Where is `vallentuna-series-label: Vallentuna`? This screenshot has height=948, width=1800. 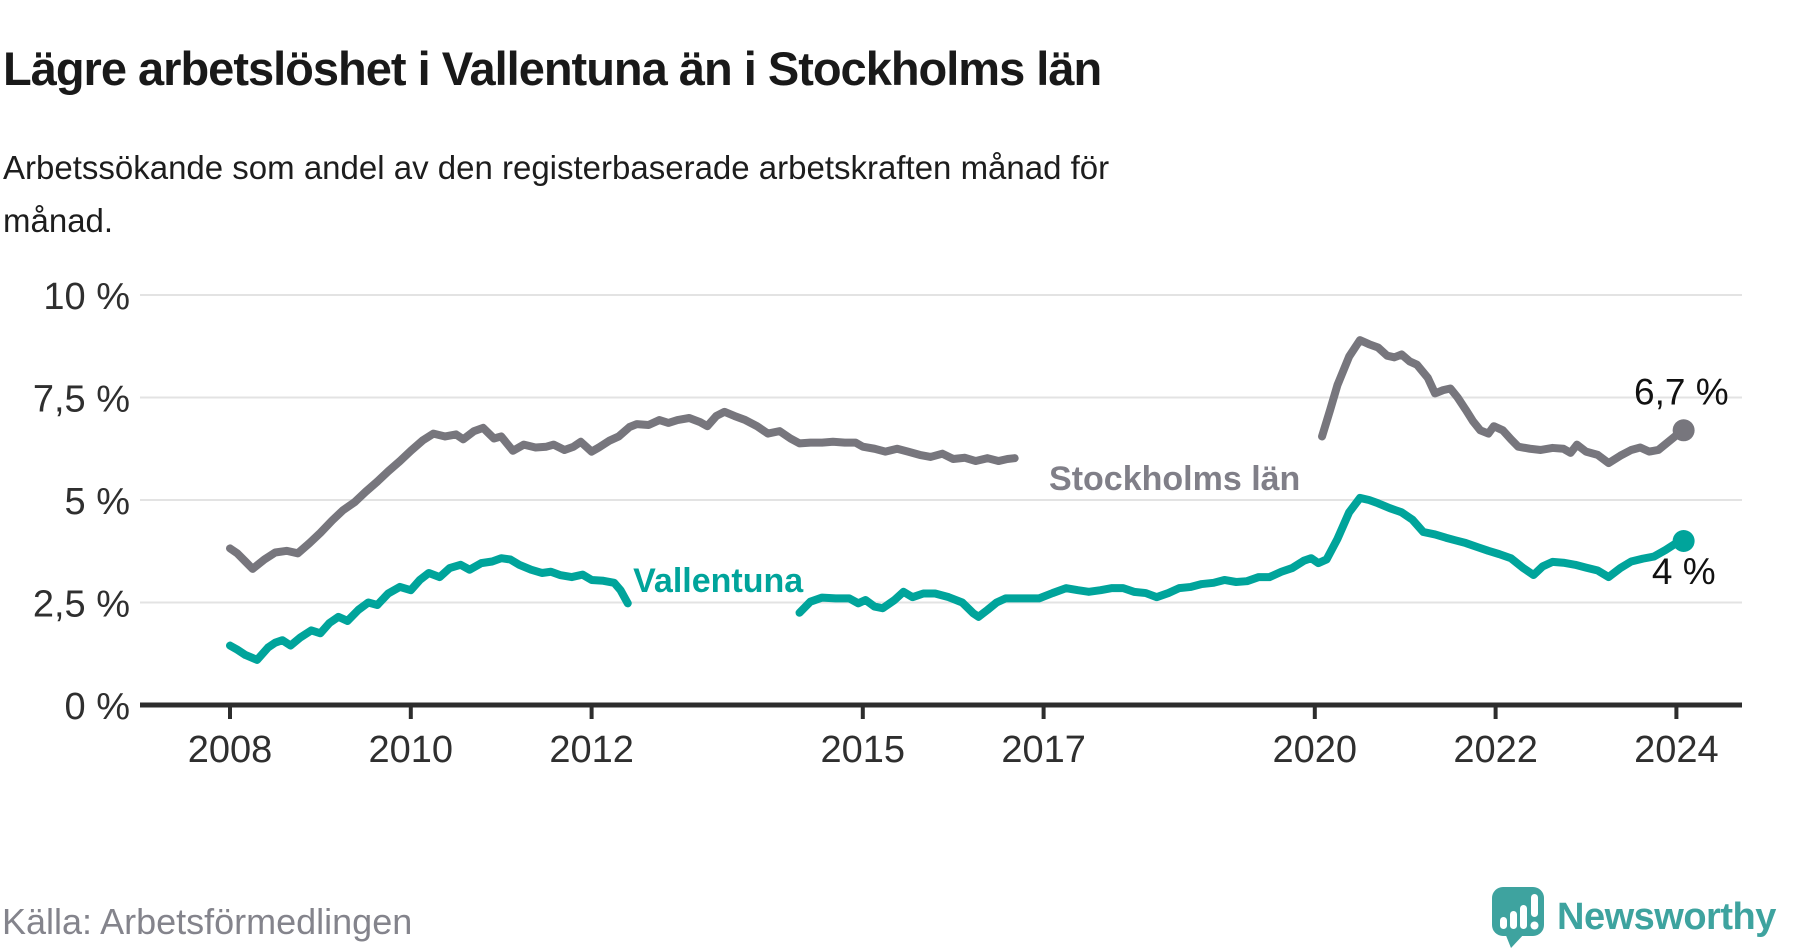
vallentuna-series-label: Vallentuna is located at coordinates (718, 581).